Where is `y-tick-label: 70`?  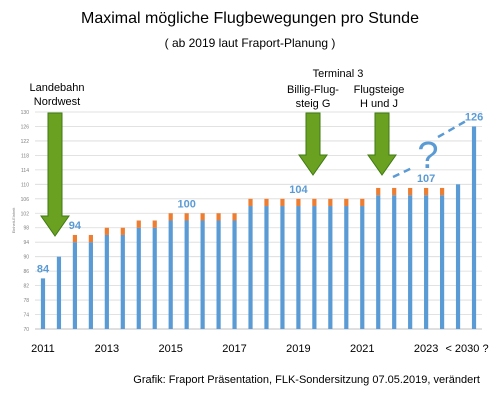
y-tick-label: 70 is located at coordinates (26, 330).